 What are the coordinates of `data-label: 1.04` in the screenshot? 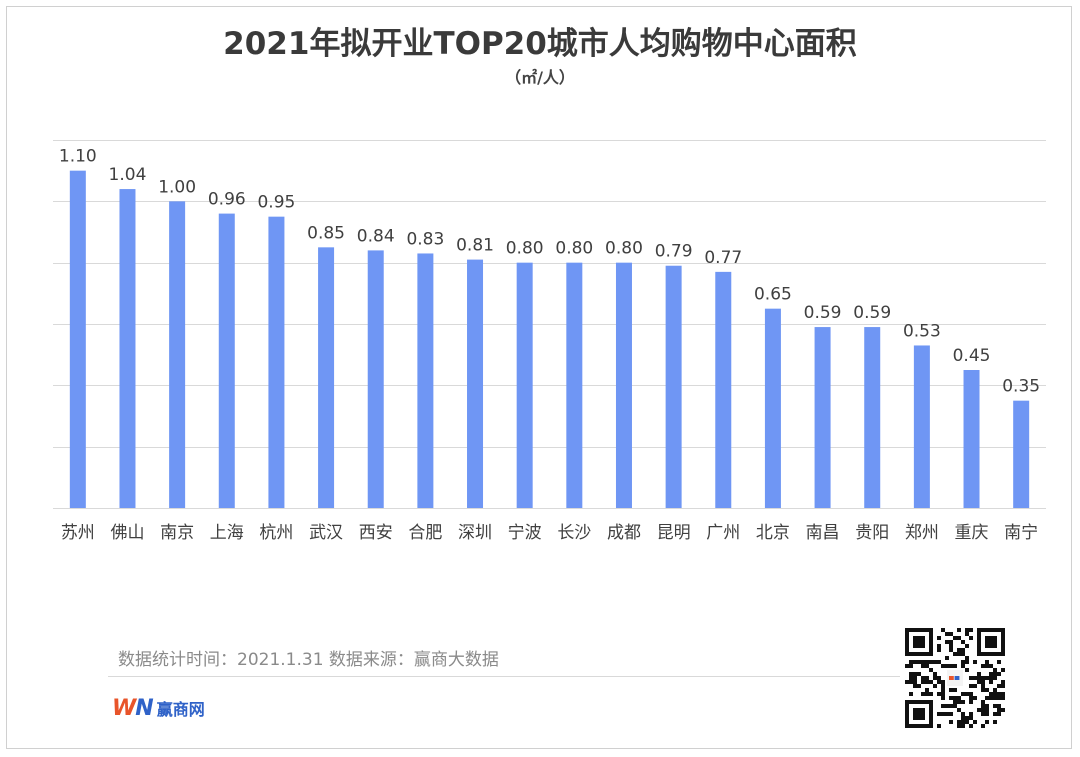 It's located at (128, 175).